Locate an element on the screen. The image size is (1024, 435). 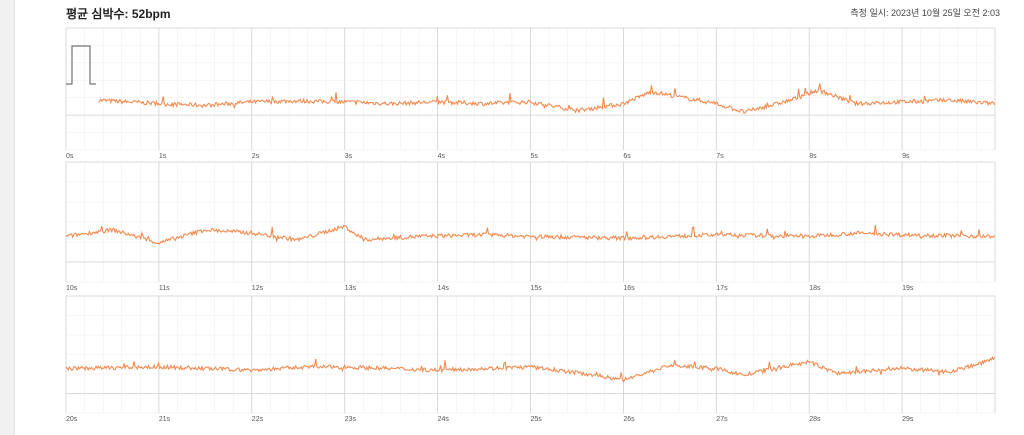
tick-label: 18s is located at coordinates (815, 288).